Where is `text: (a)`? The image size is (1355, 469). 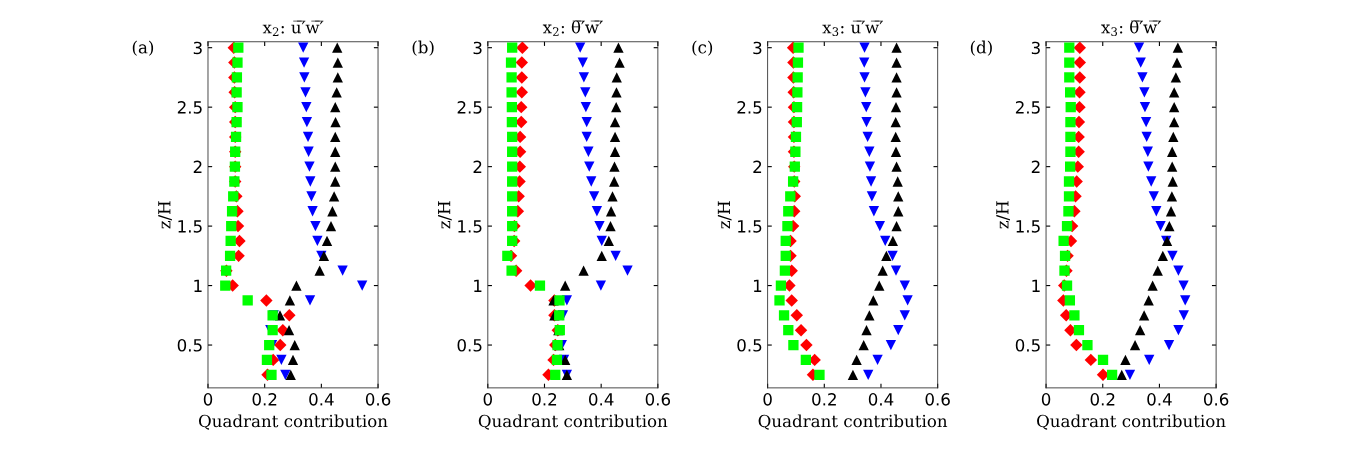
text: (a) is located at coordinates (143, 48).